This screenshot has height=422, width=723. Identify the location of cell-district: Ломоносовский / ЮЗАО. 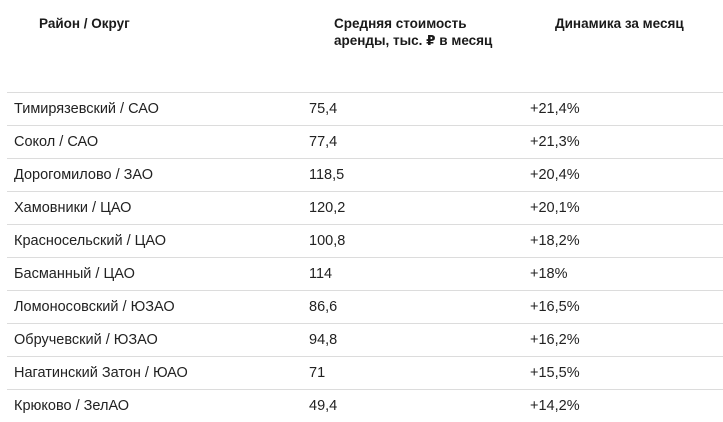
(94, 307).